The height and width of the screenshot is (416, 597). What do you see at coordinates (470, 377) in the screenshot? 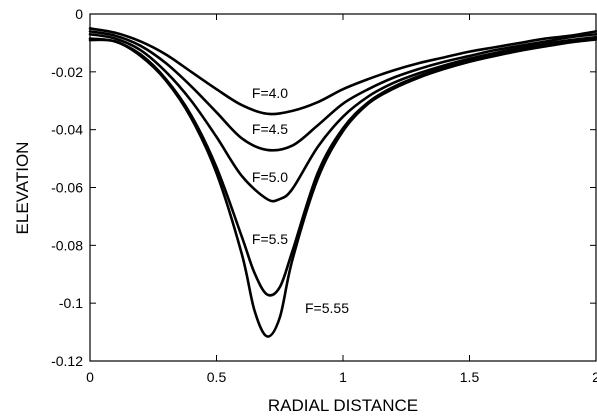
I see `x-tick-label: 1.5` at bounding box center [470, 377].